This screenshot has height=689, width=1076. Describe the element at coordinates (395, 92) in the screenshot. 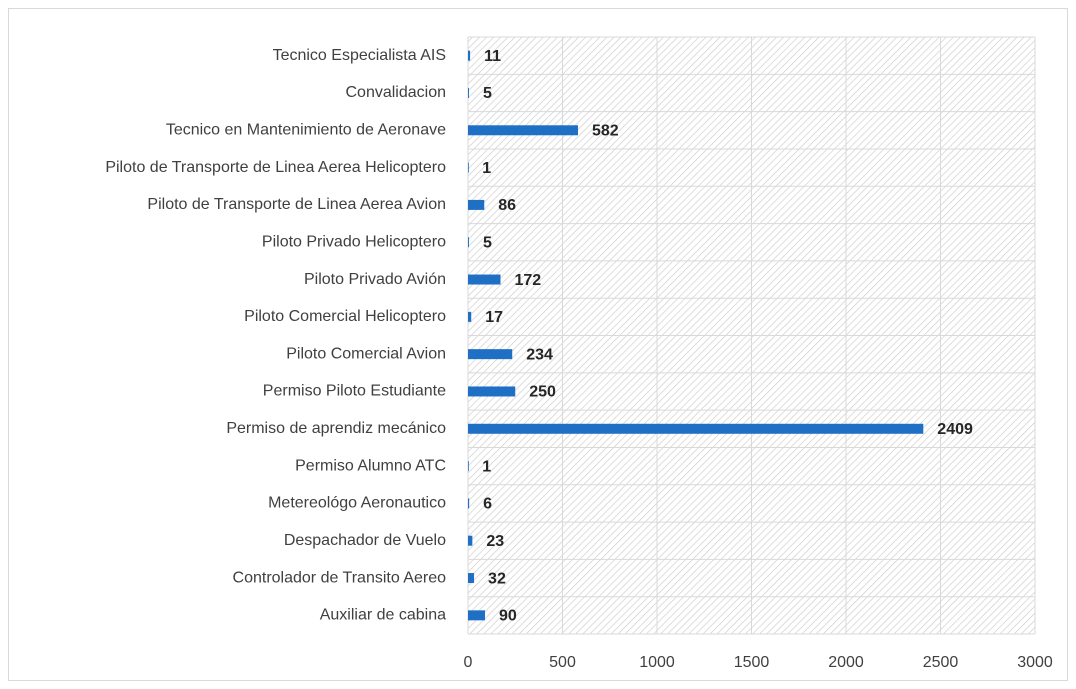

I see `y-tick-label: Convalidacion` at that location.